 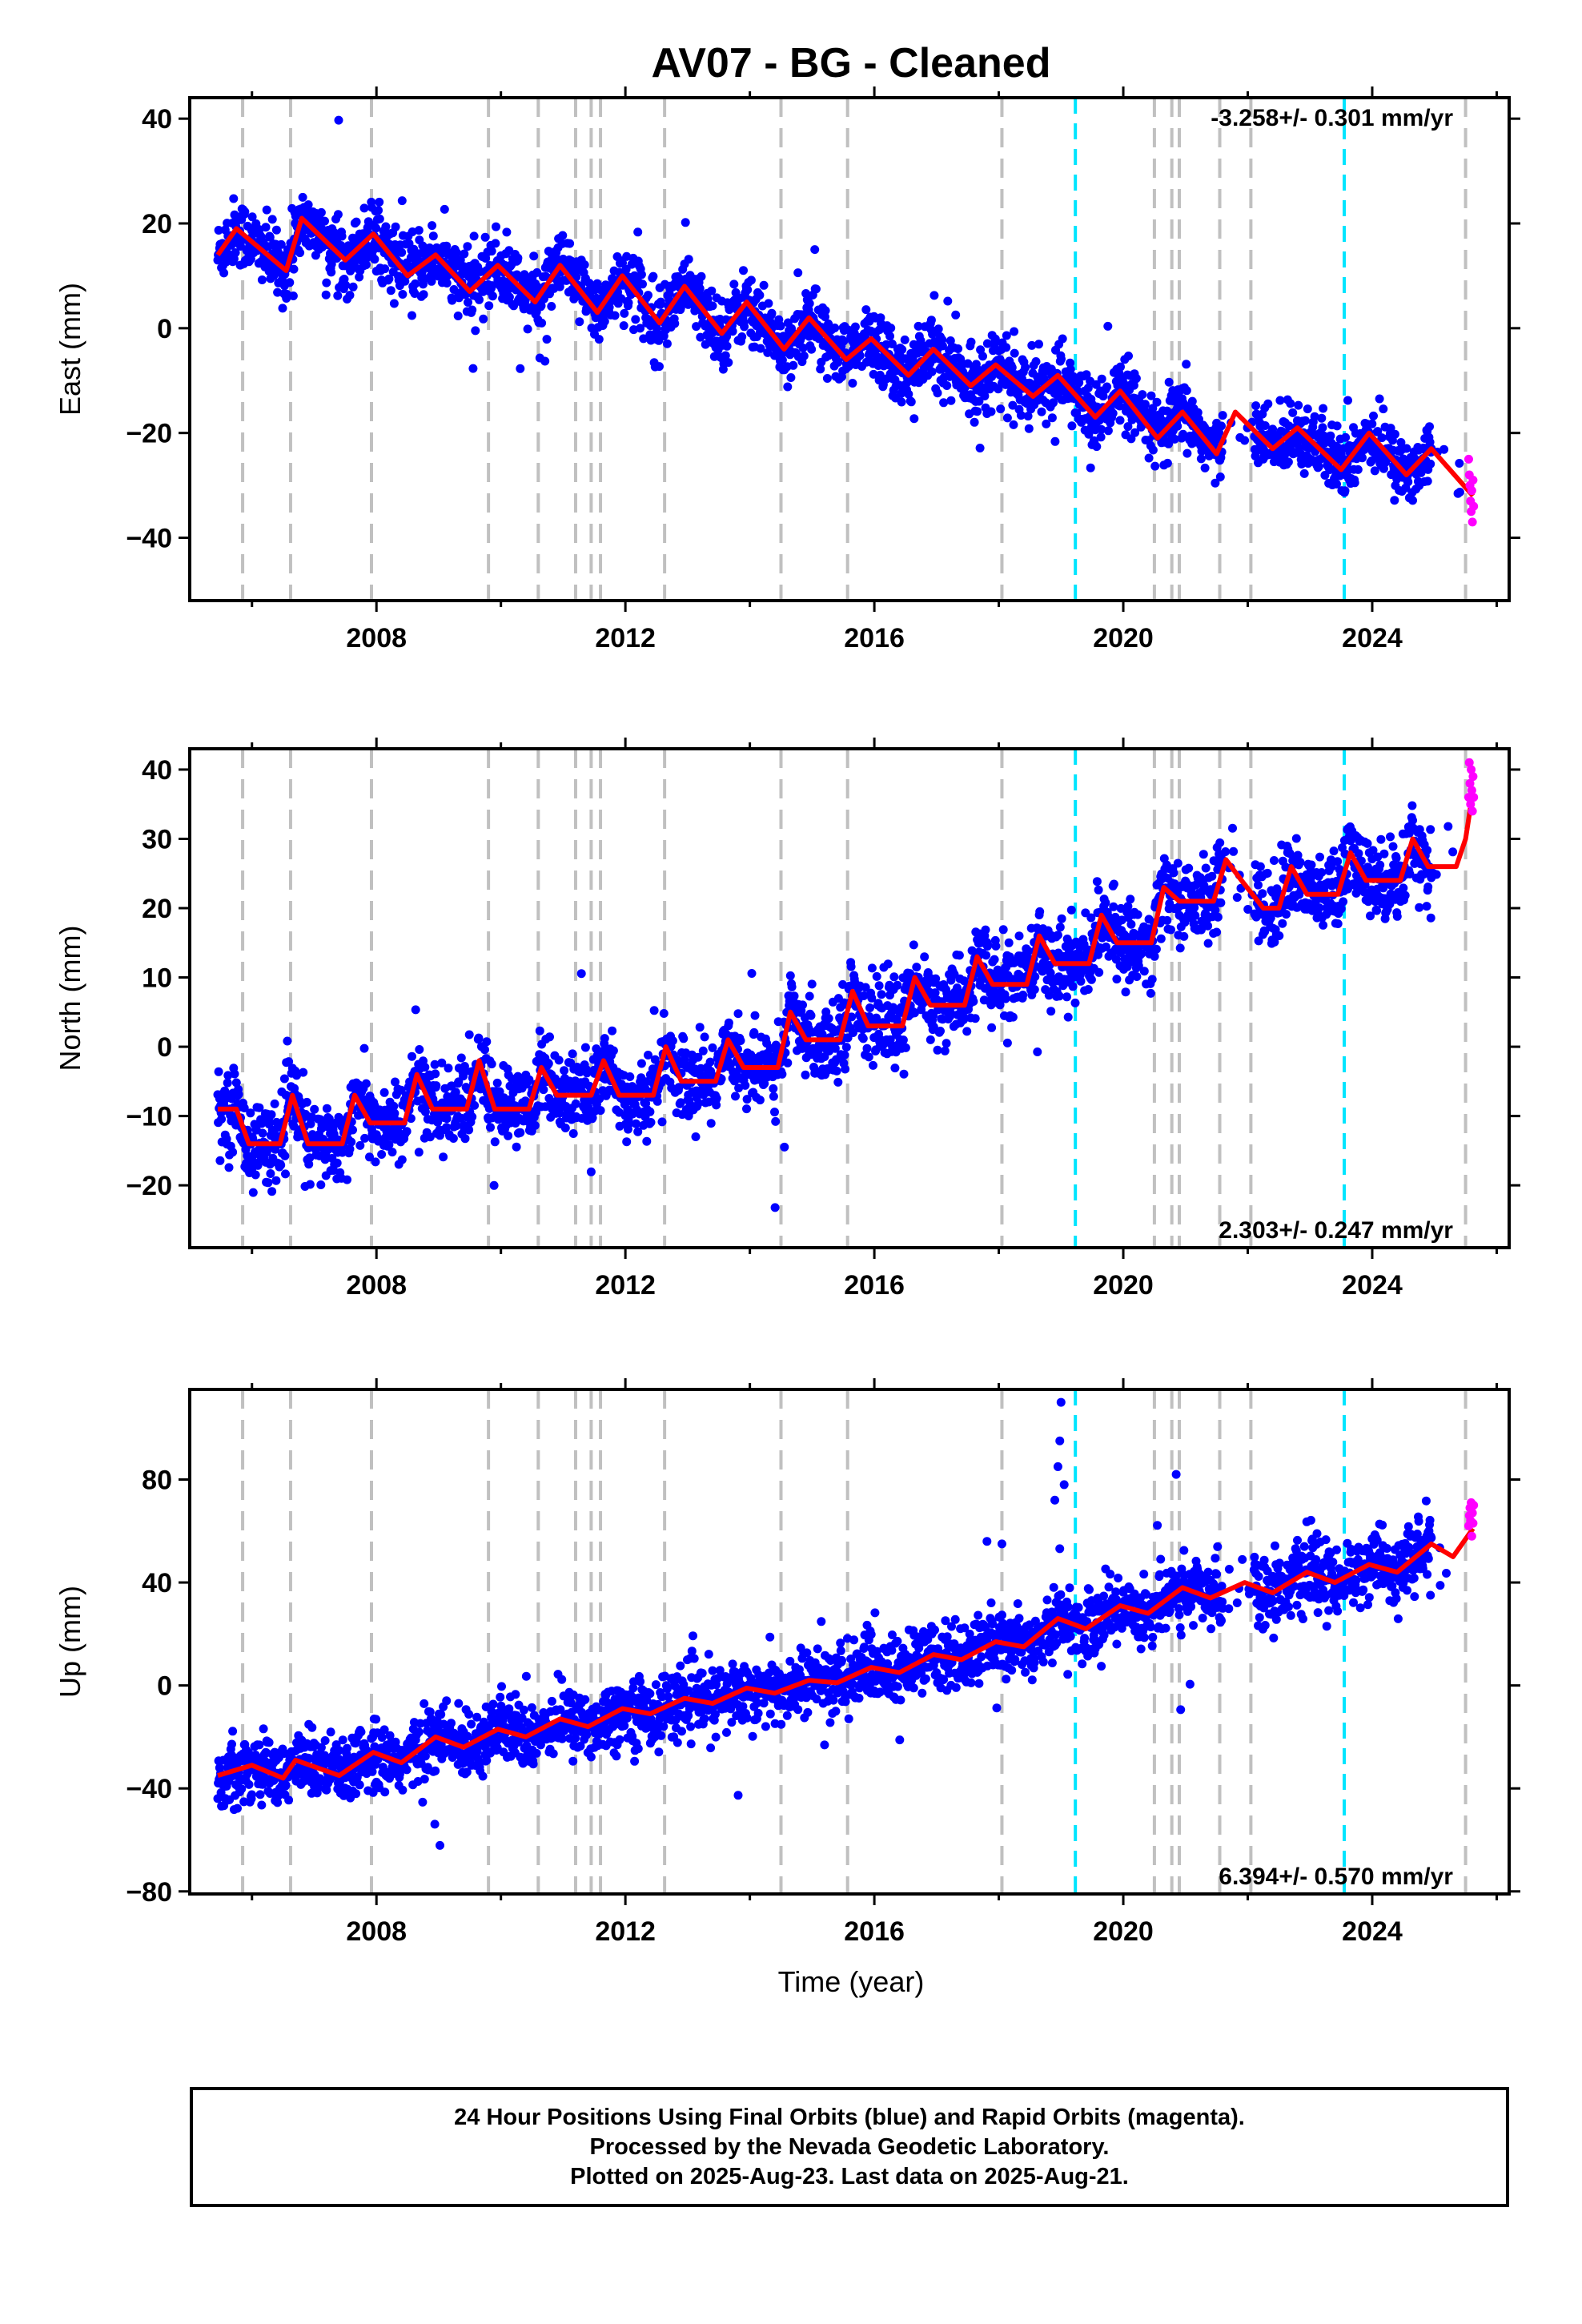 What do you see at coordinates (149, 539) in the screenshot?
I see `y-tick-label: −40` at bounding box center [149, 539].